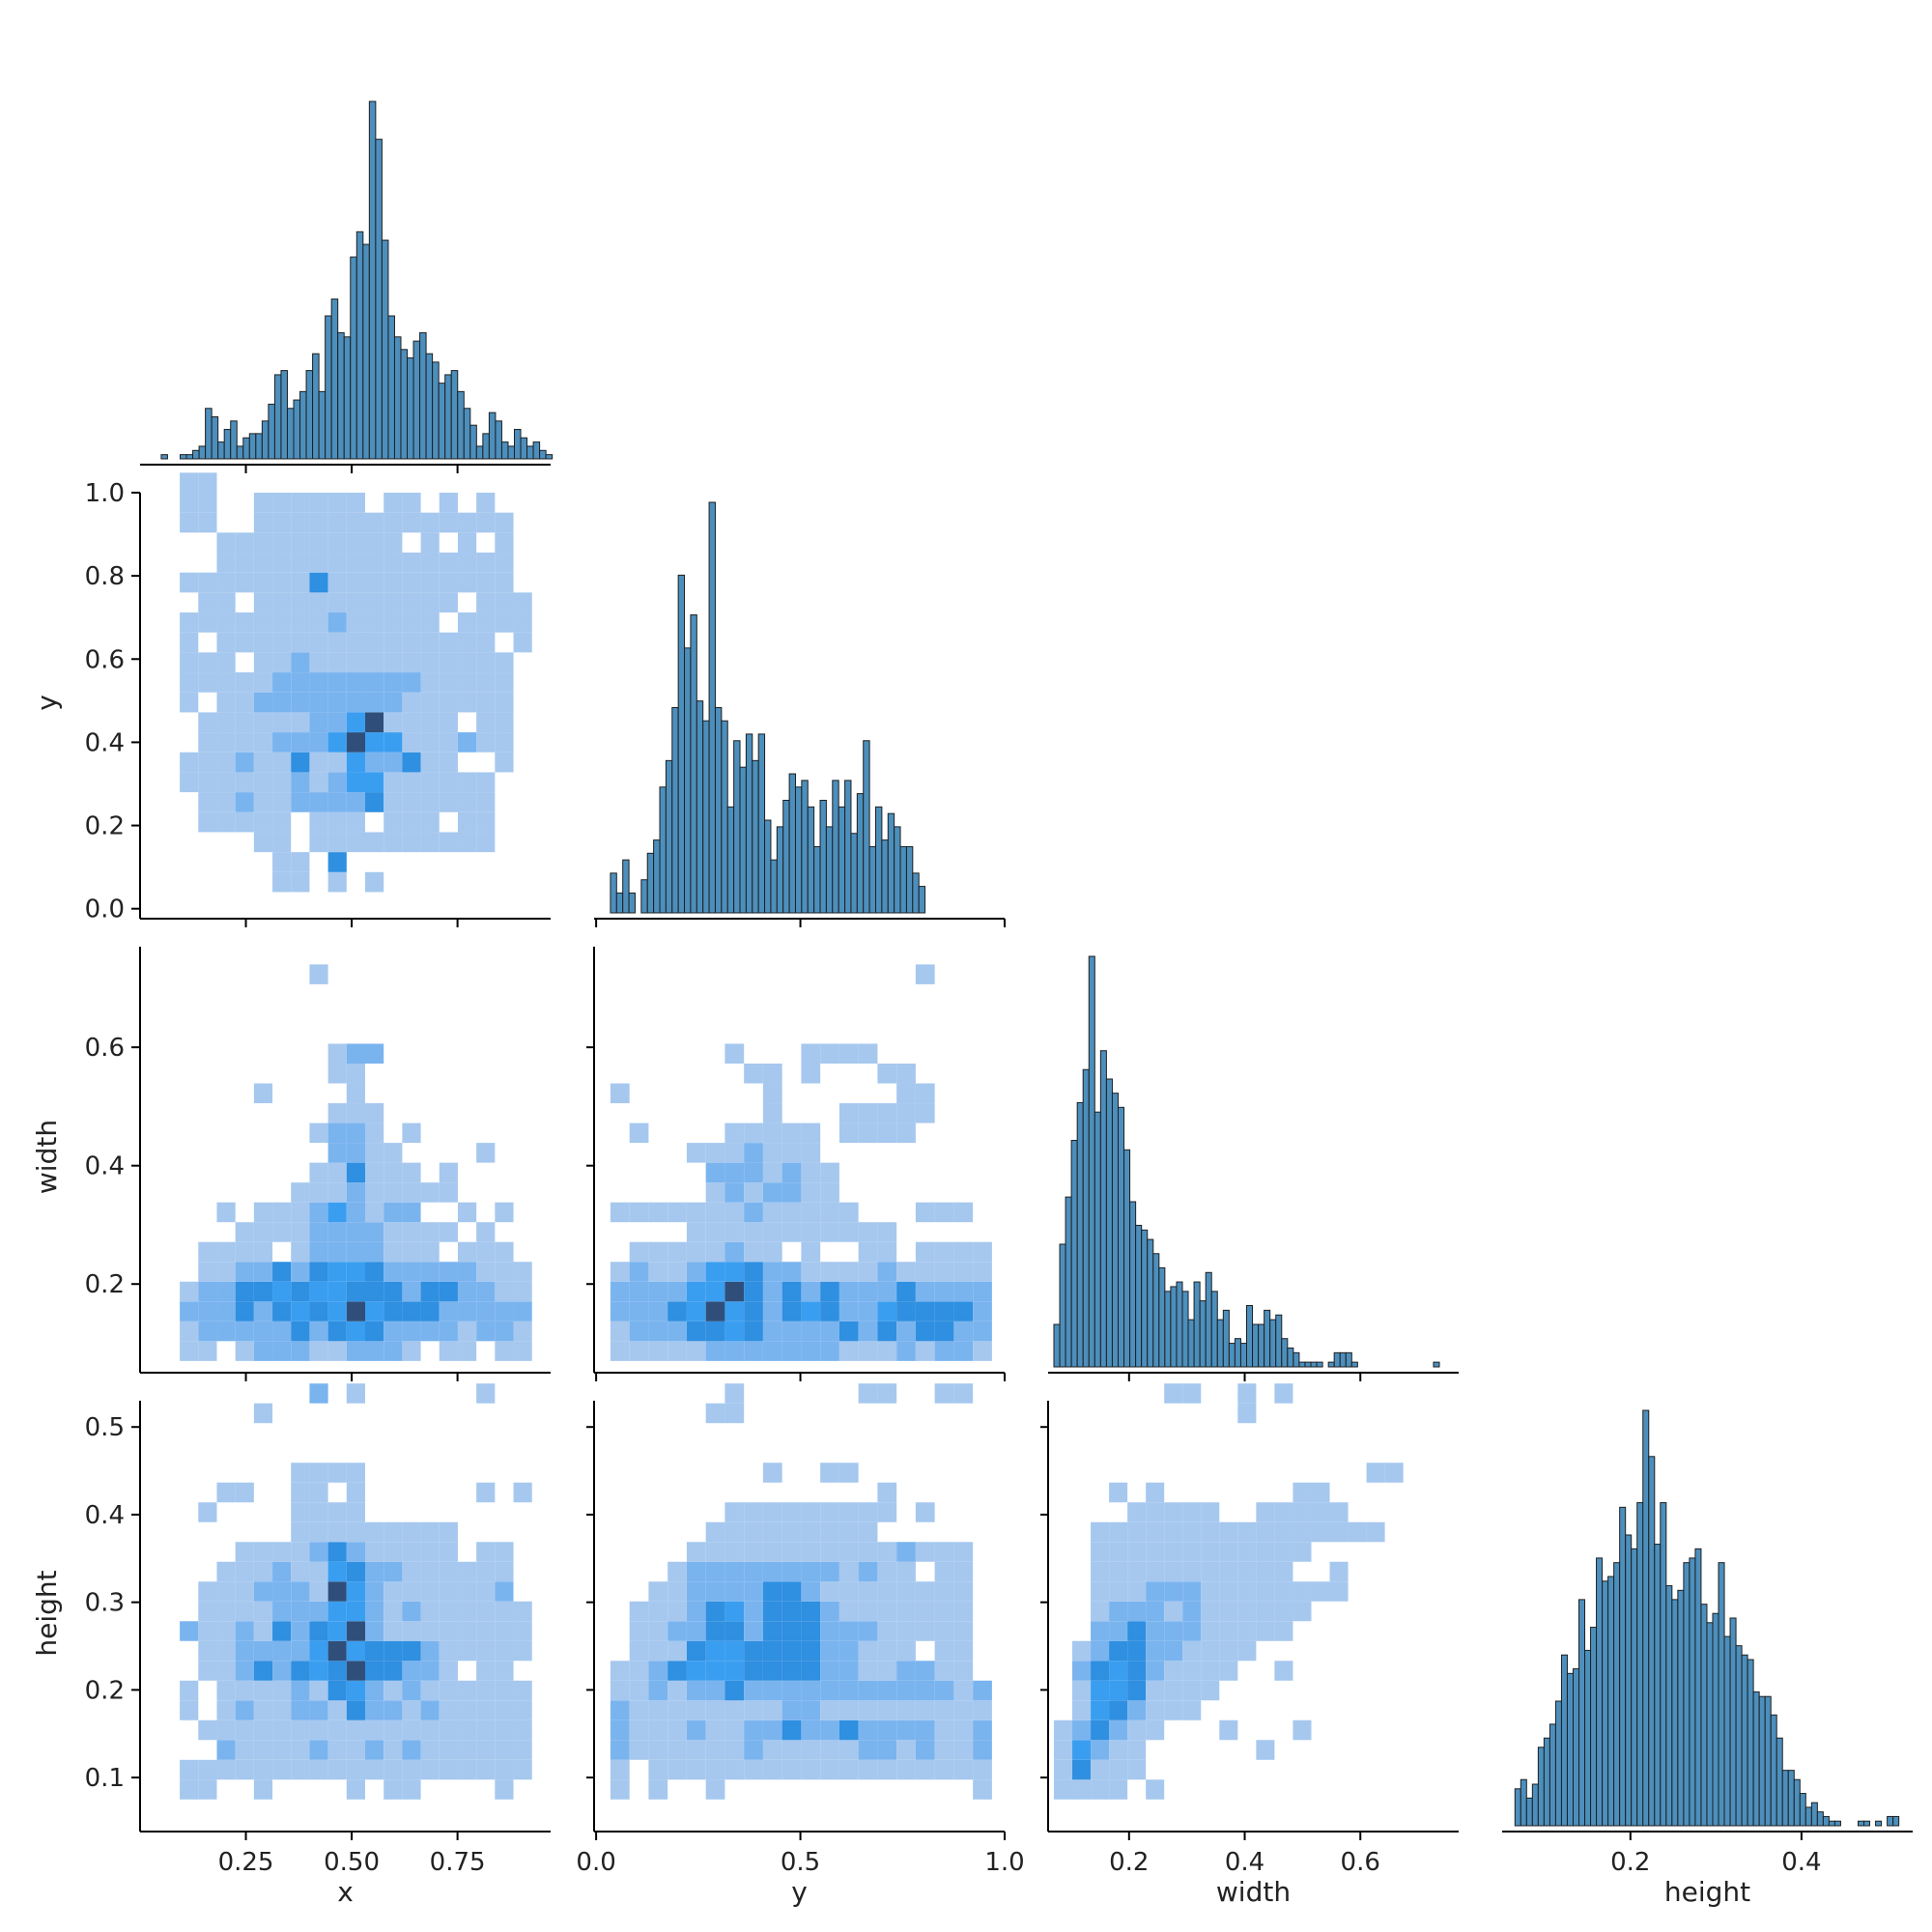  I want to click on x-axis-label-y: y, so click(799, 1892).